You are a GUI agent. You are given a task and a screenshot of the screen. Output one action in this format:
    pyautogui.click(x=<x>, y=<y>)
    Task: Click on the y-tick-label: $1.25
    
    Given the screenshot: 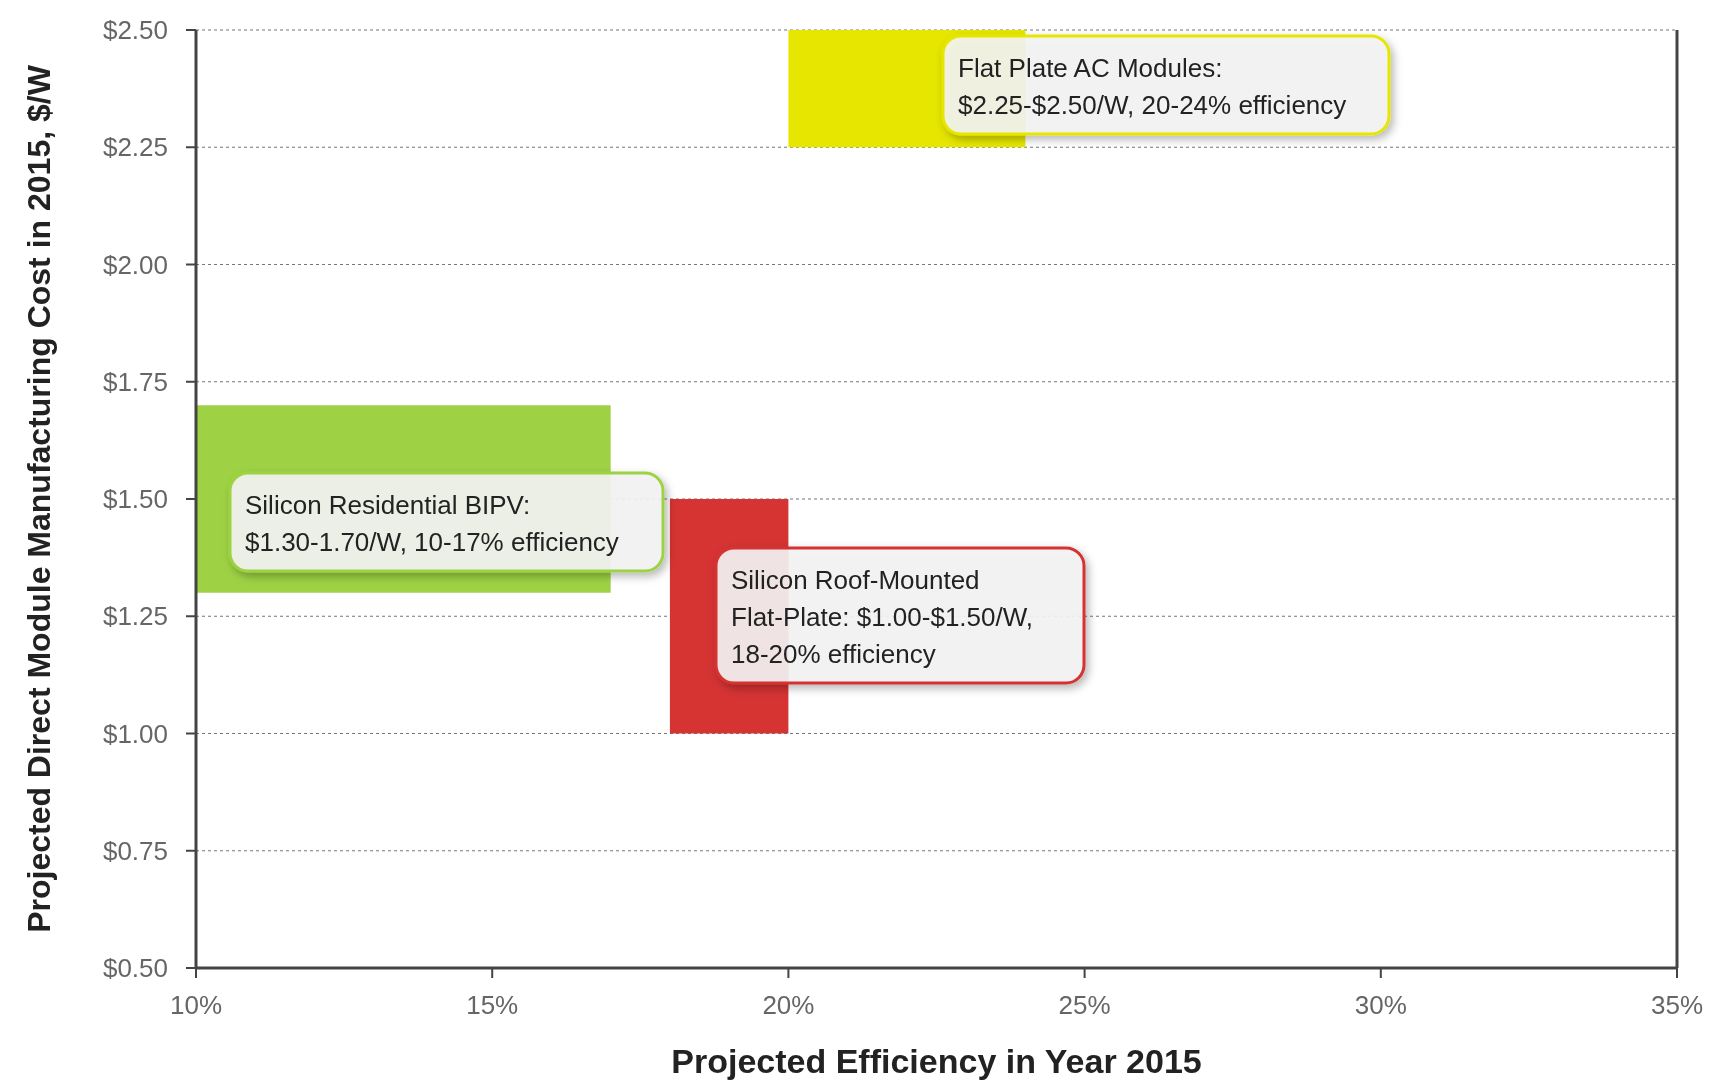 What is the action you would take?
    pyautogui.click(x=135, y=616)
    